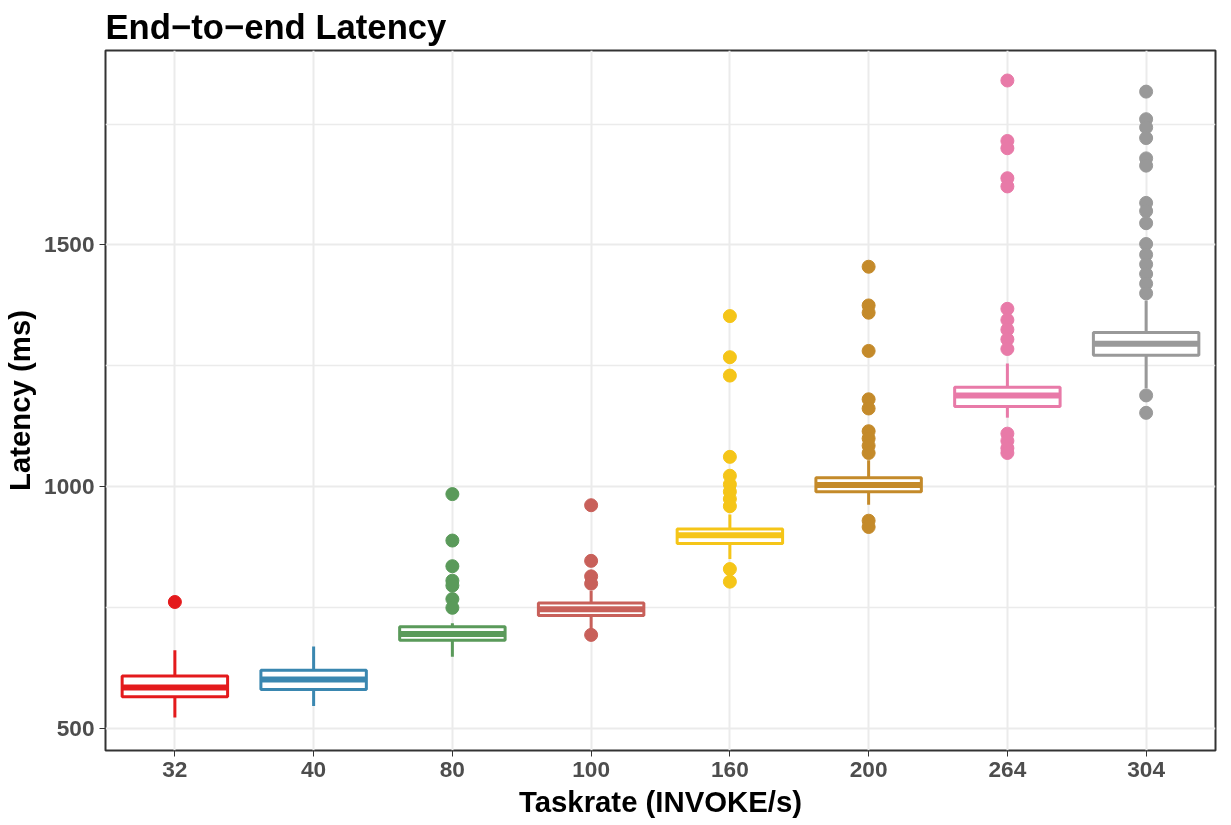  I want to click on x-tick-label: 264, so click(1007, 768).